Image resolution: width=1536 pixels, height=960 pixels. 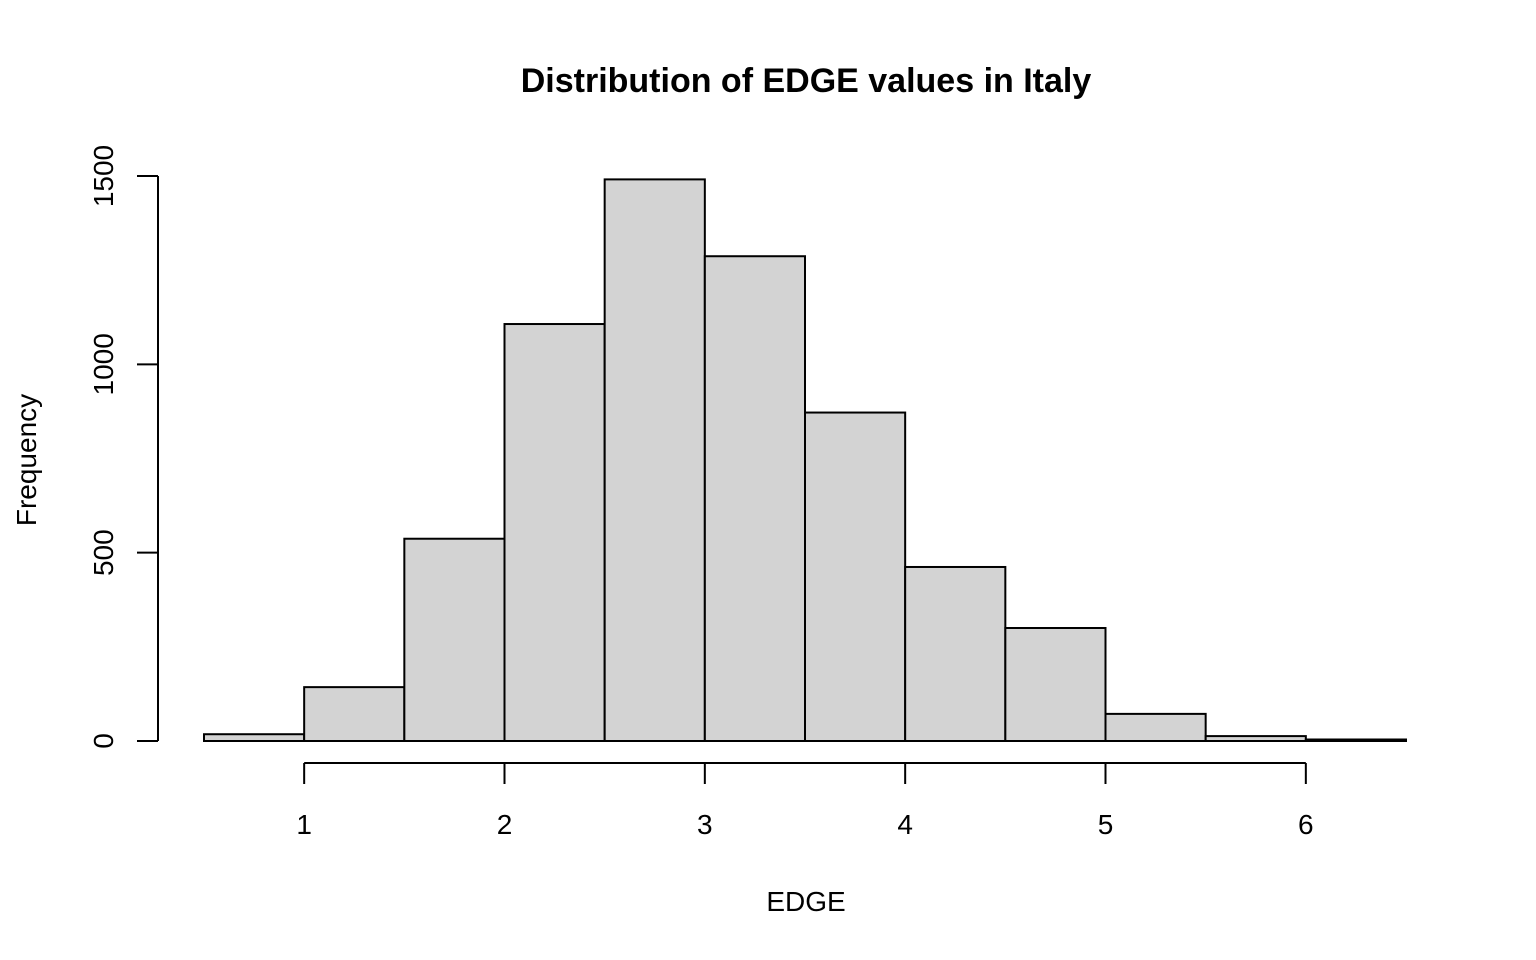 What do you see at coordinates (123, 447) in the screenshot?
I see `y-axis: 0 500 1000 1500` at bounding box center [123, 447].